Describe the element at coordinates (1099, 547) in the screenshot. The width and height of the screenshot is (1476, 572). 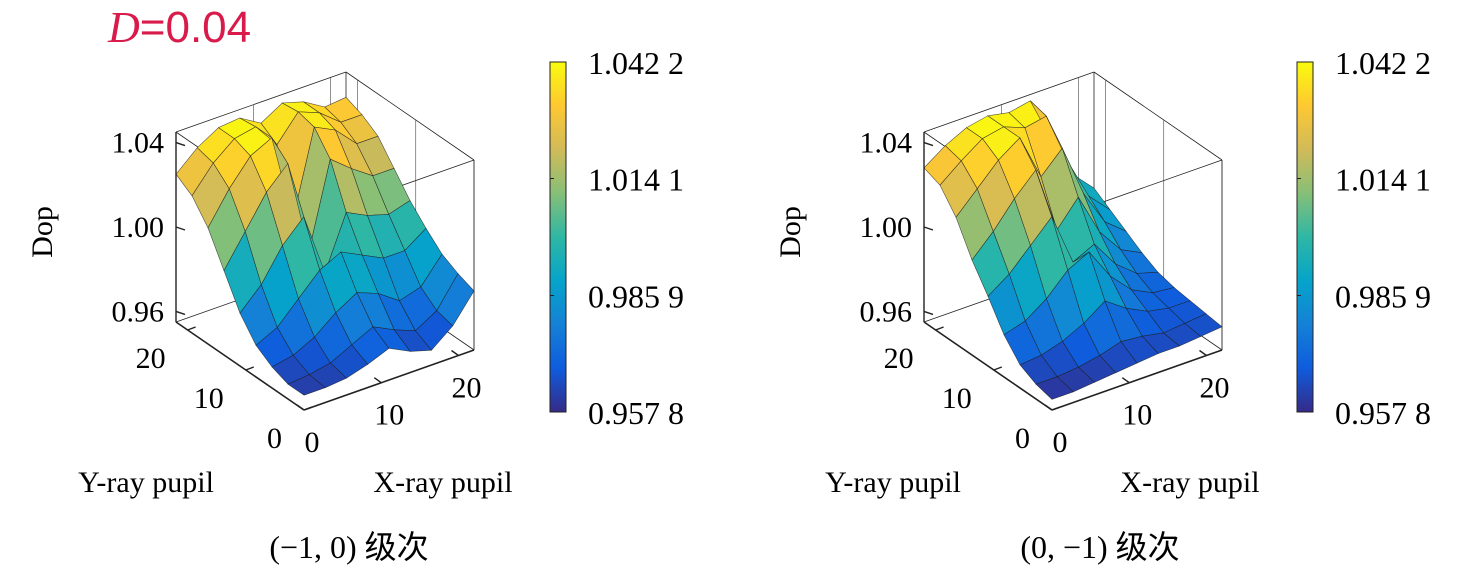
I see `panel-caption: (0, −1) 级次` at that location.